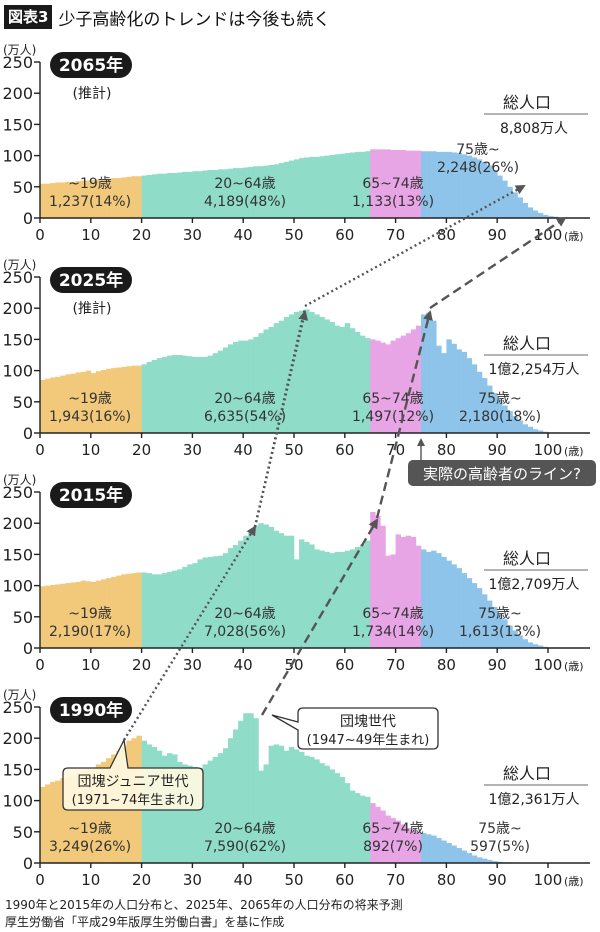  Describe the element at coordinates (393, 632) in the screenshot. I see `age-group-value: 1,734(14%)` at that location.